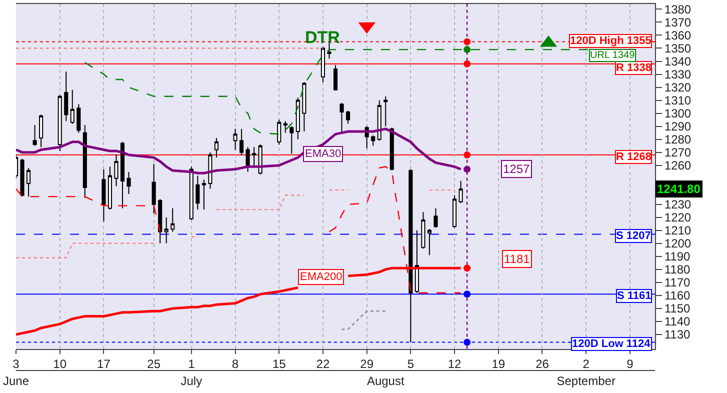 This screenshot has width=727, height=393. I want to click on x-tick-label: 2, so click(586, 364).